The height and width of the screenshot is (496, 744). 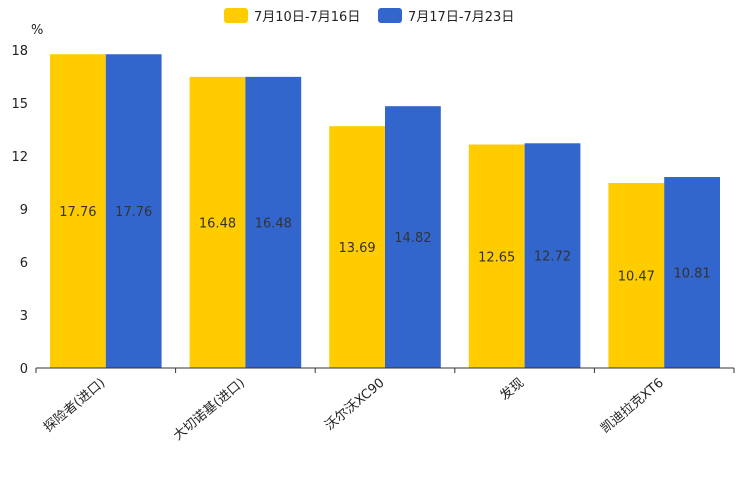 What do you see at coordinates (24, 369) in the screenshot?
I see `y-tick-label: 0` at bounding box center [24, 369].